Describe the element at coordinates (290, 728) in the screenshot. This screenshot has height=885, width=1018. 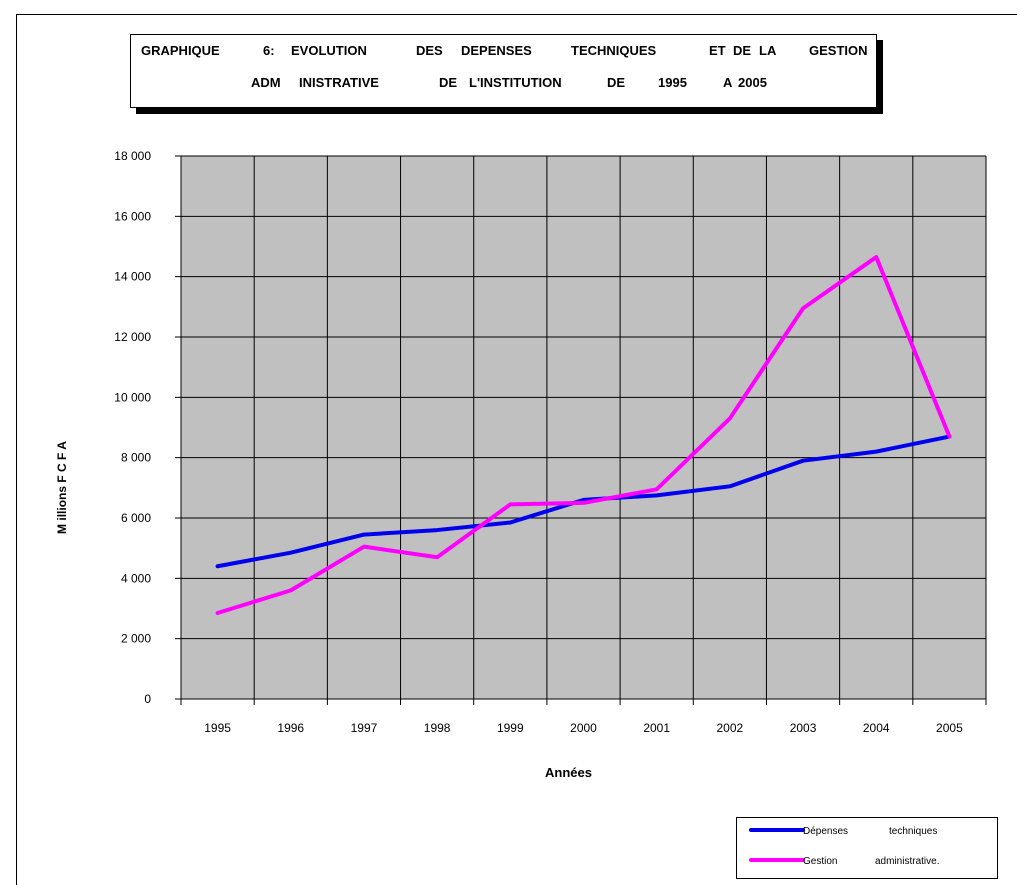
I see `x-tick-label: 1996` at that location.